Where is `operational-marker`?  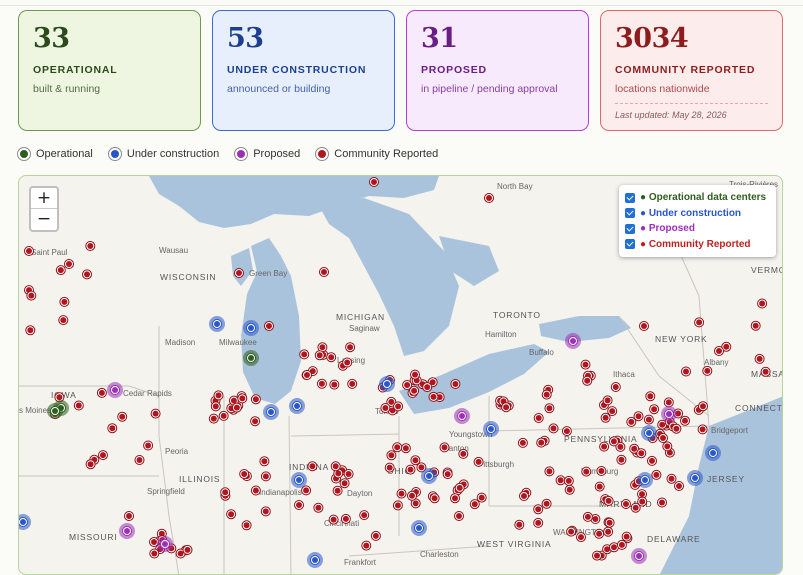
operational-marker is located at coordinates (55, 411).